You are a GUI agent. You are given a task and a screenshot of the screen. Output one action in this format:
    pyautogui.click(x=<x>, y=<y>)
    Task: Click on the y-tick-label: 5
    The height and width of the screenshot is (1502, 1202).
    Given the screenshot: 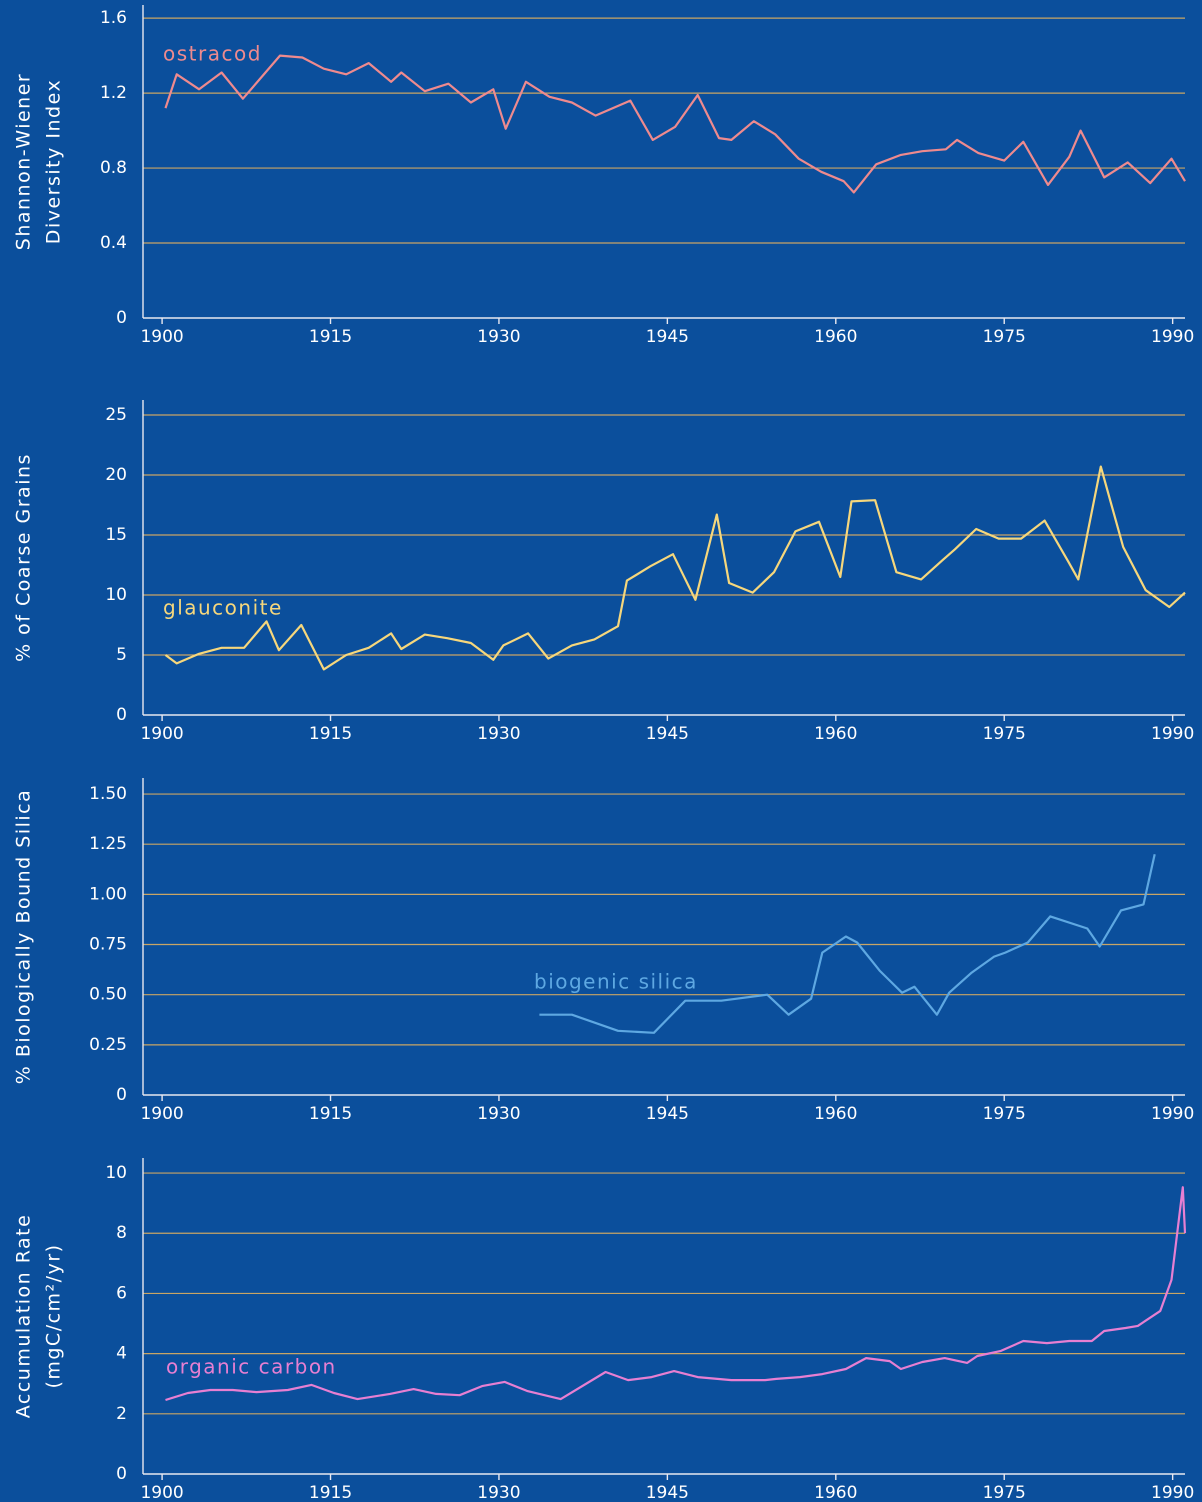 What is the action you would take?
    pyautogui.click(x=121, y=655)
    